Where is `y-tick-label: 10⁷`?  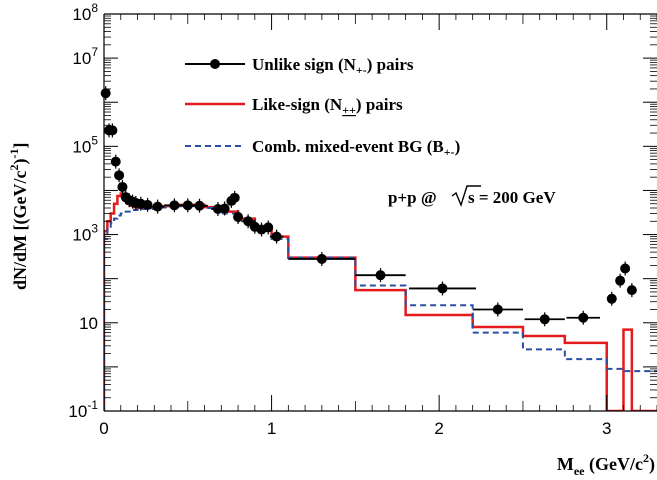
y-tick-label: 10⁷ is located at coordinates (85, 56).